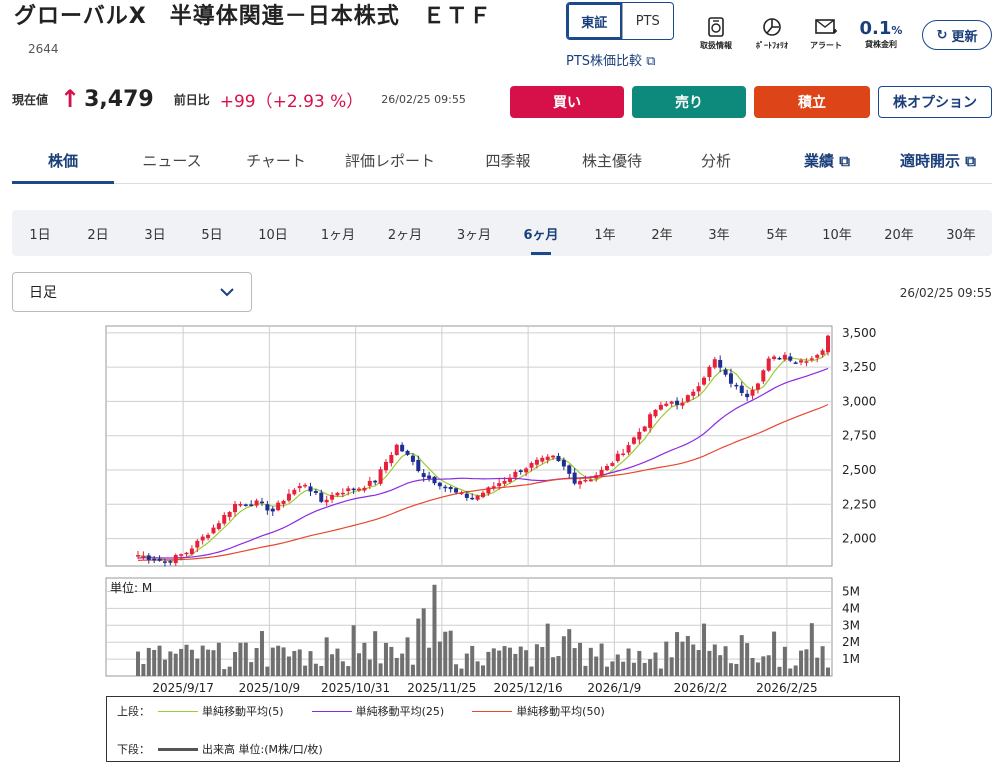 Image resolution: width=1004 pixels, height=763 pixels. What do you see at coordinates (338, 235) in the screenshot?
I see `period-5: 1ヶ月` at bounding box center [338, 235].